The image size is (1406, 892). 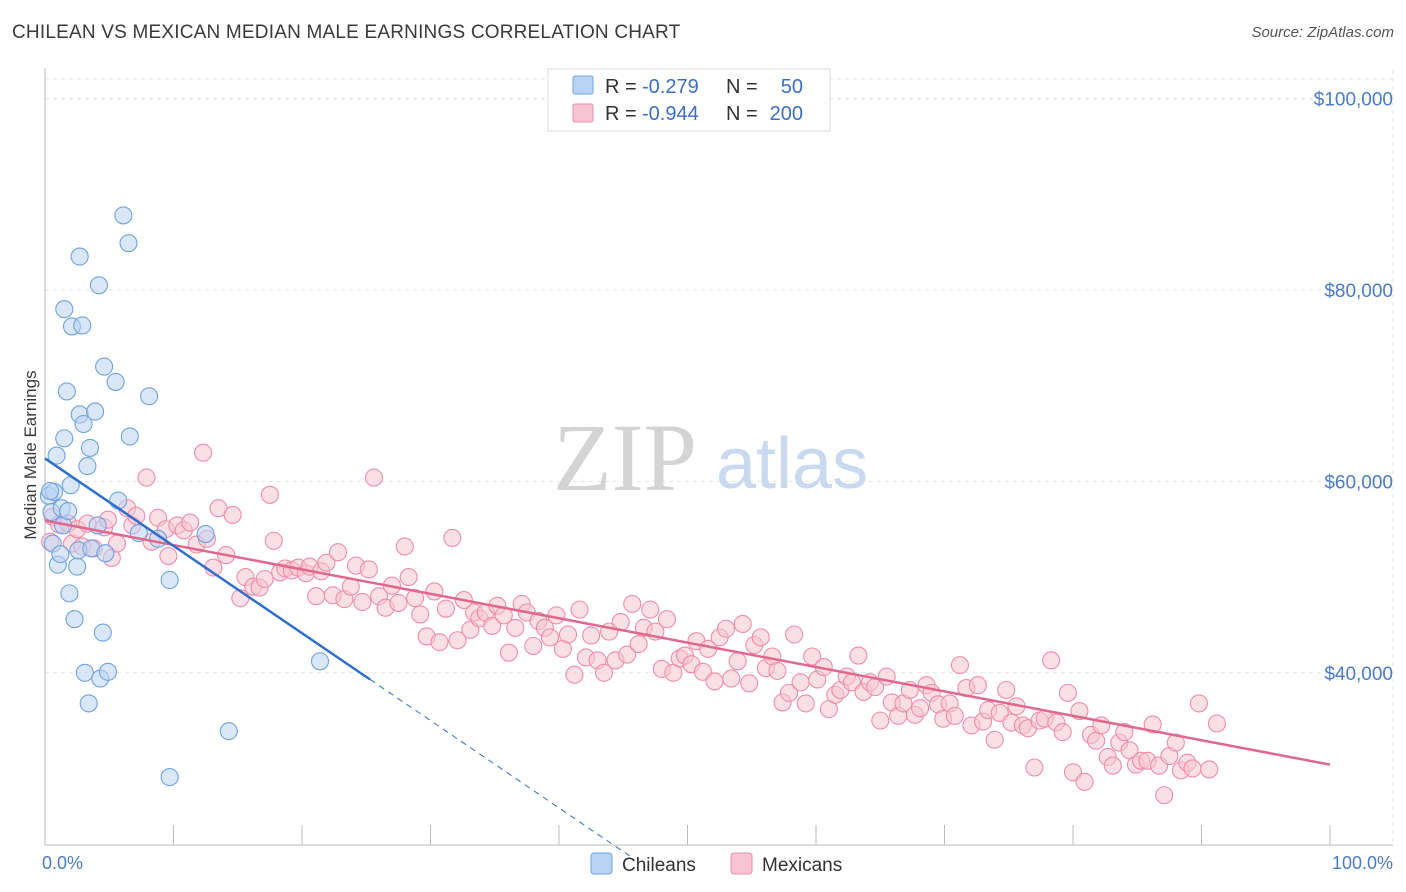 What do you see at coordinates (1353, 387) in the screenshot?
I see `y-axis-ticks: $40,000 $60,000 $80,000 $100,000` at bounding box center [1353, 387].